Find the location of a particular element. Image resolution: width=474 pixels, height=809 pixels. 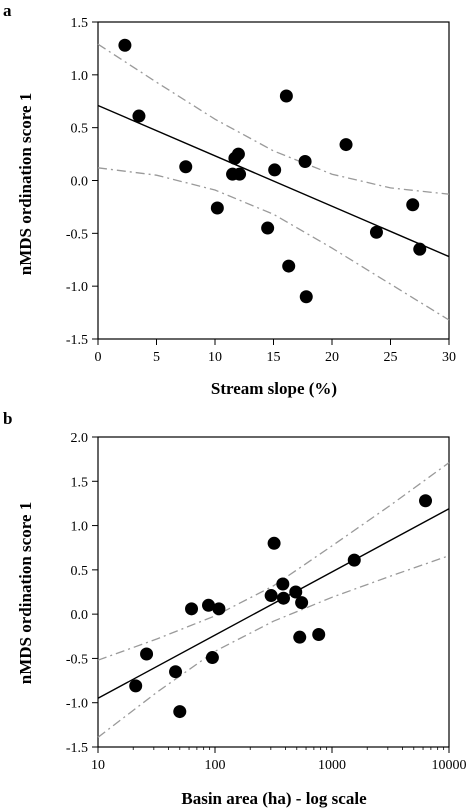

panel-a-regression-line is located at coordinates (273, 181).